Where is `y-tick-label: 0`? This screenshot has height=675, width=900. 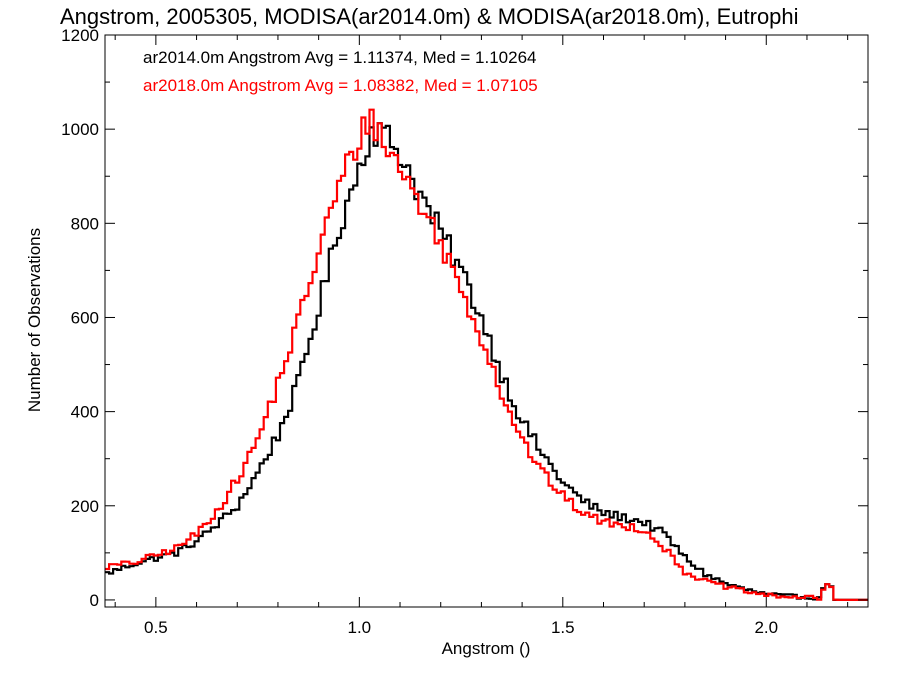
y-tick-label: 0 is located at coordinates (94, 600).